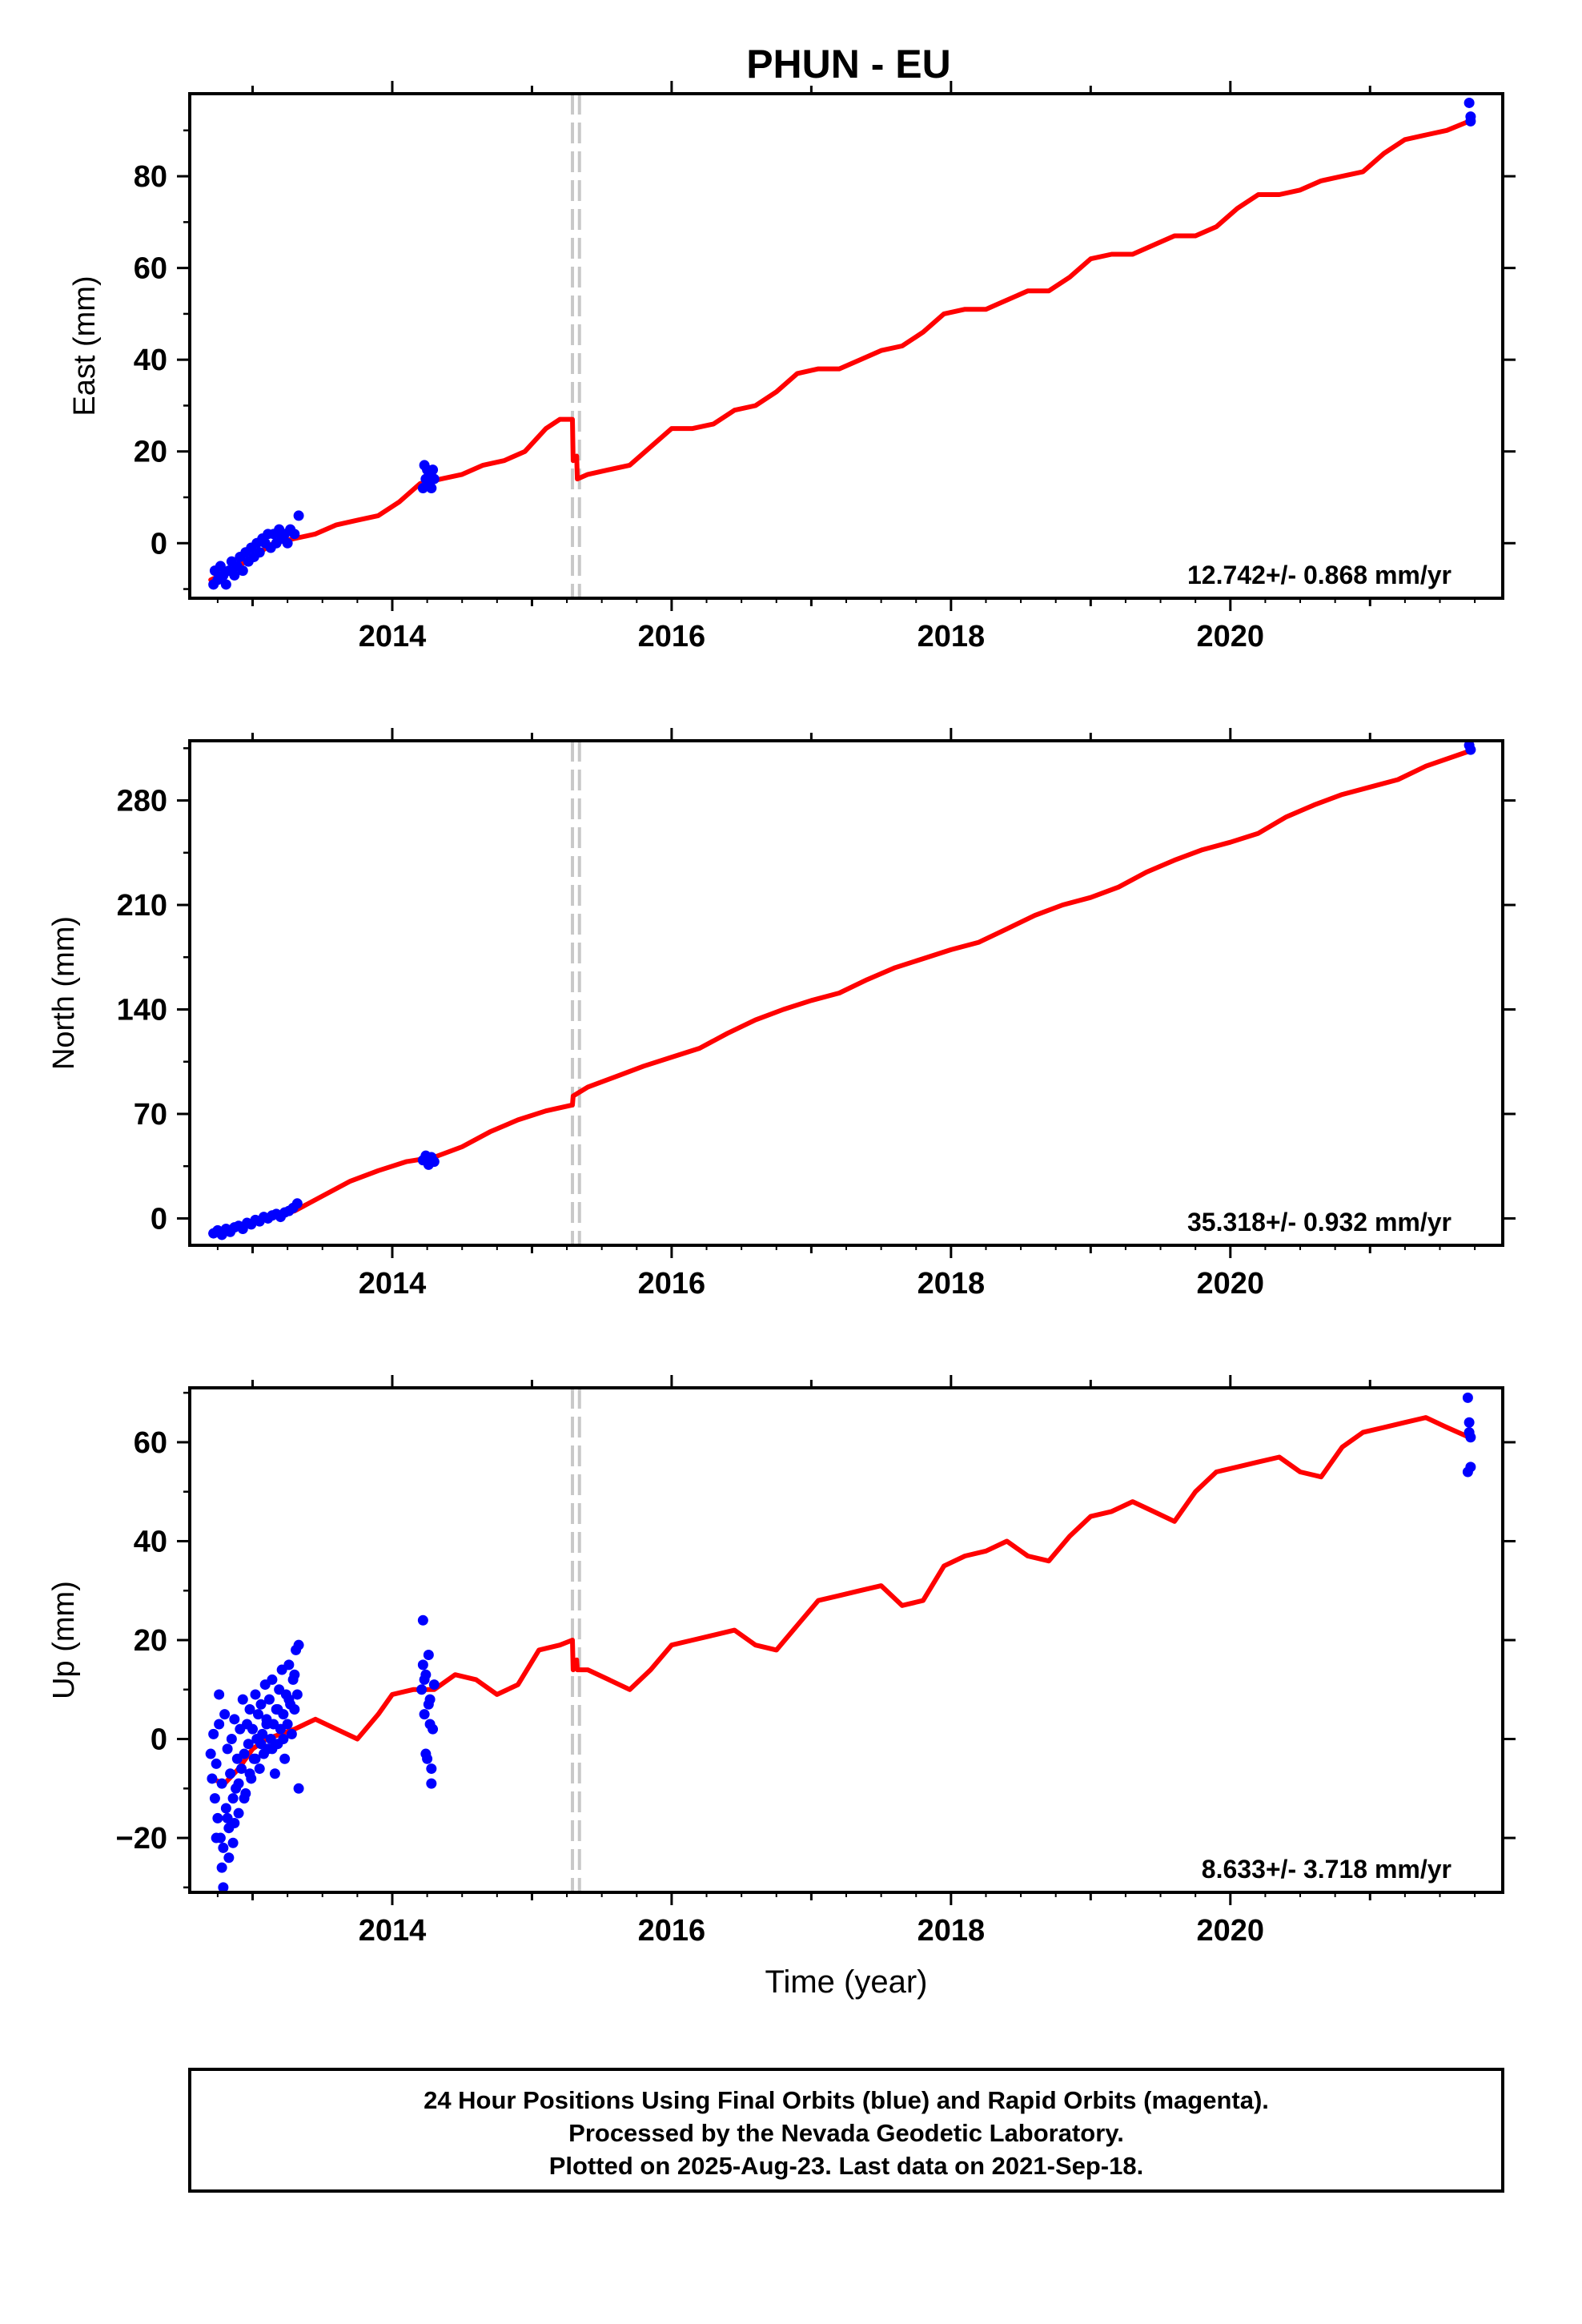  I want to click on y-axis-label-north: North (mm), so click(64, 993).